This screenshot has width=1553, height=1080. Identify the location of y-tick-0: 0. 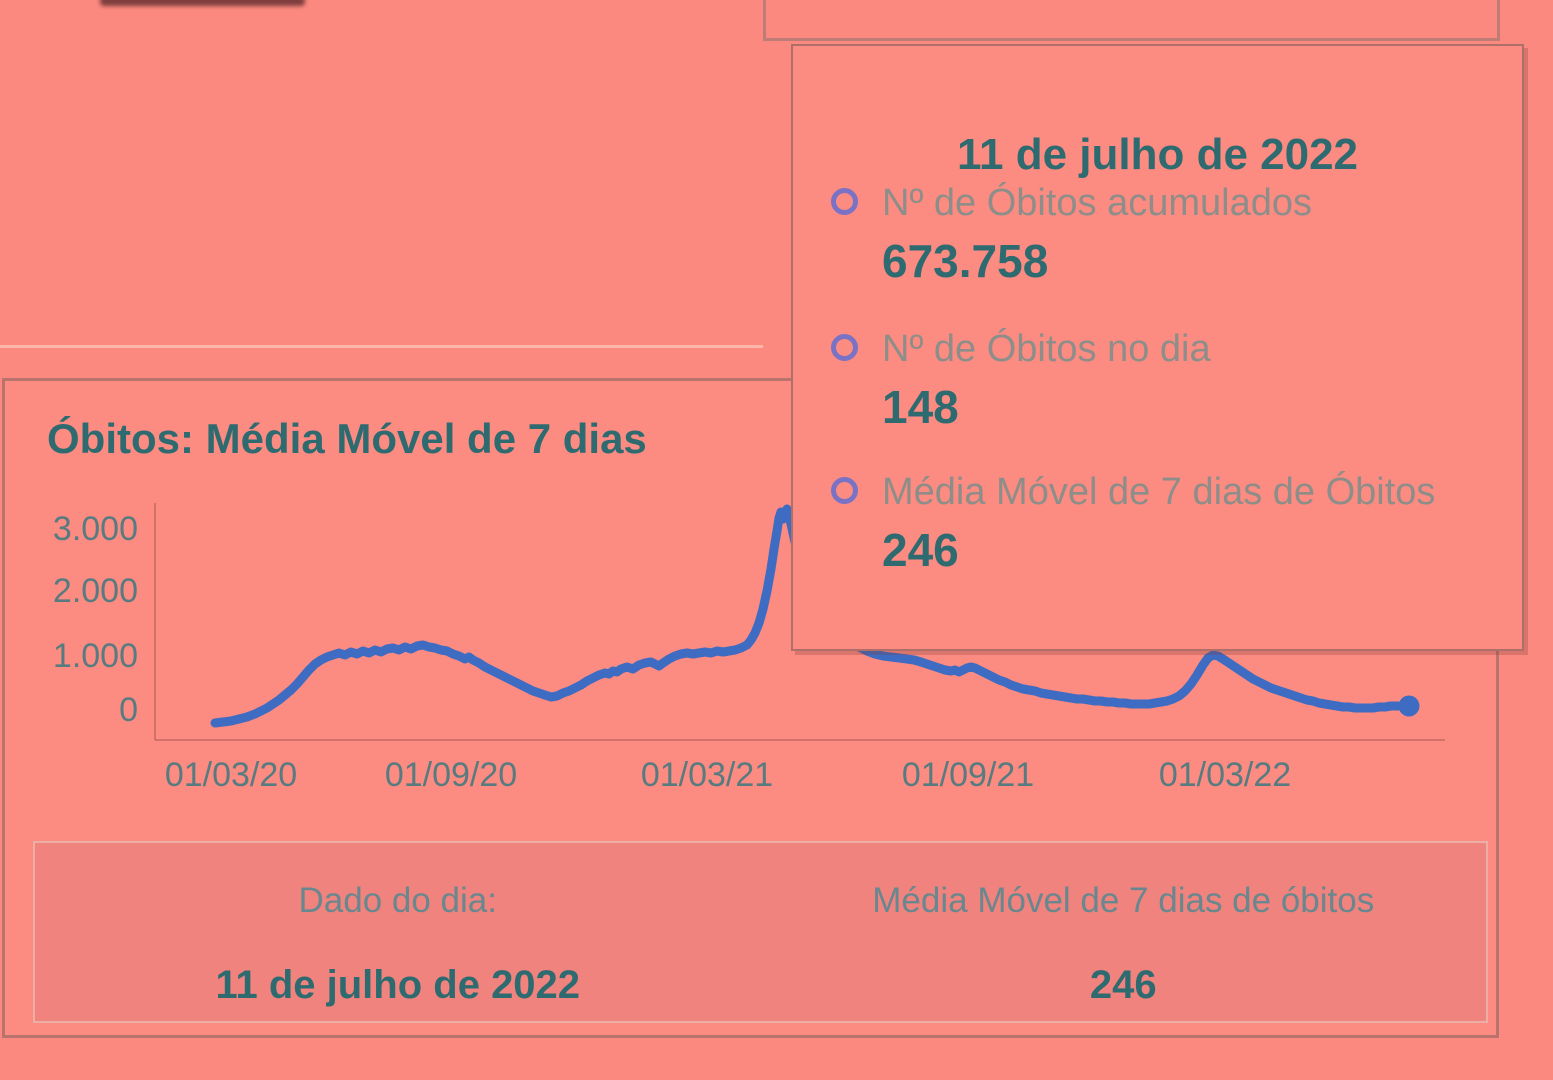
(128, 710).